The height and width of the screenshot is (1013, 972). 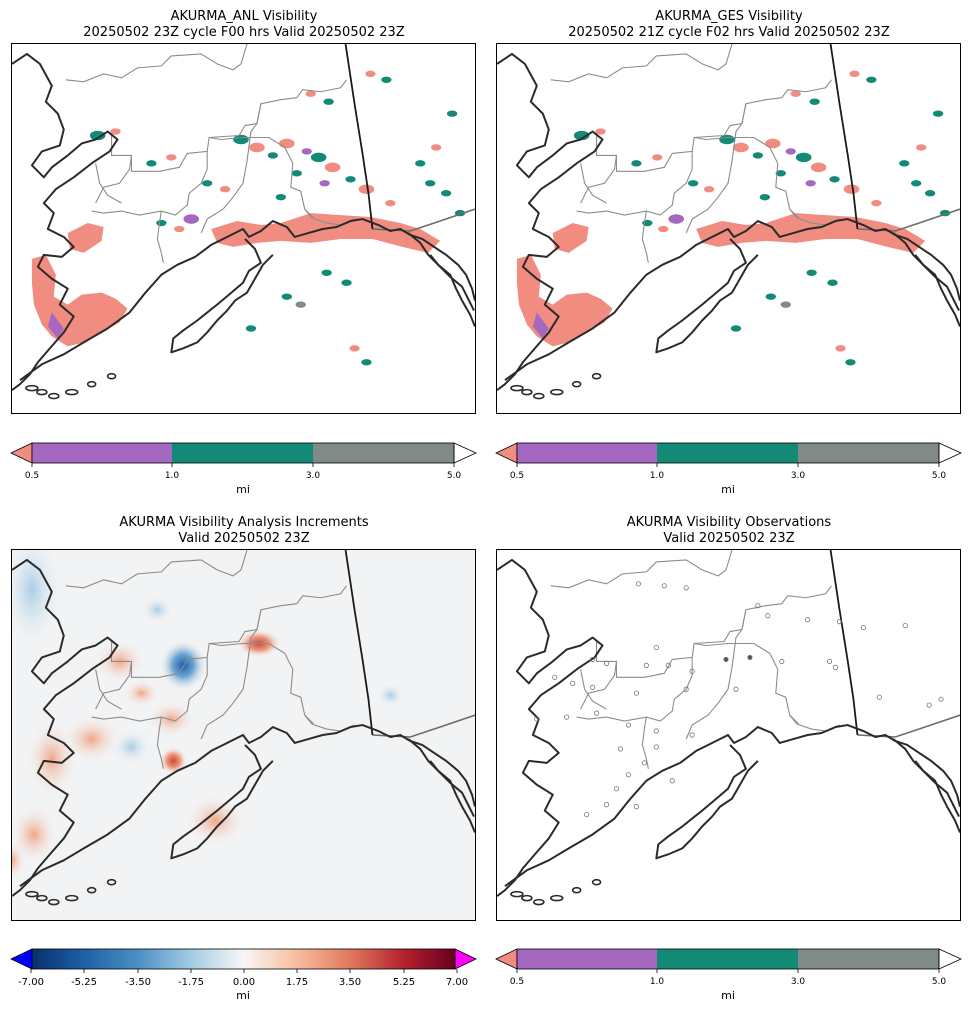 What do you see at coordinates (21, 453) in the screenshot?
I see `colorbar-under-arrow` at bounding box center [21, 453].